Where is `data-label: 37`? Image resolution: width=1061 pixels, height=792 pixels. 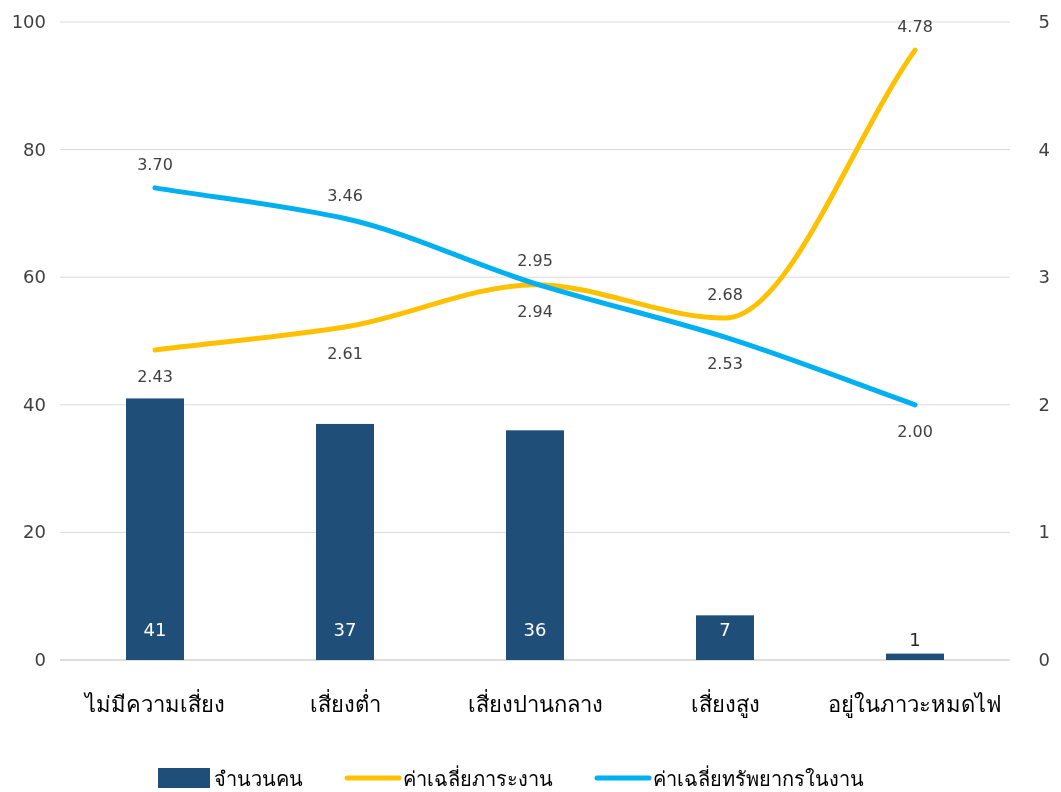
data-label: 37 is located at coordinates (345, 629).